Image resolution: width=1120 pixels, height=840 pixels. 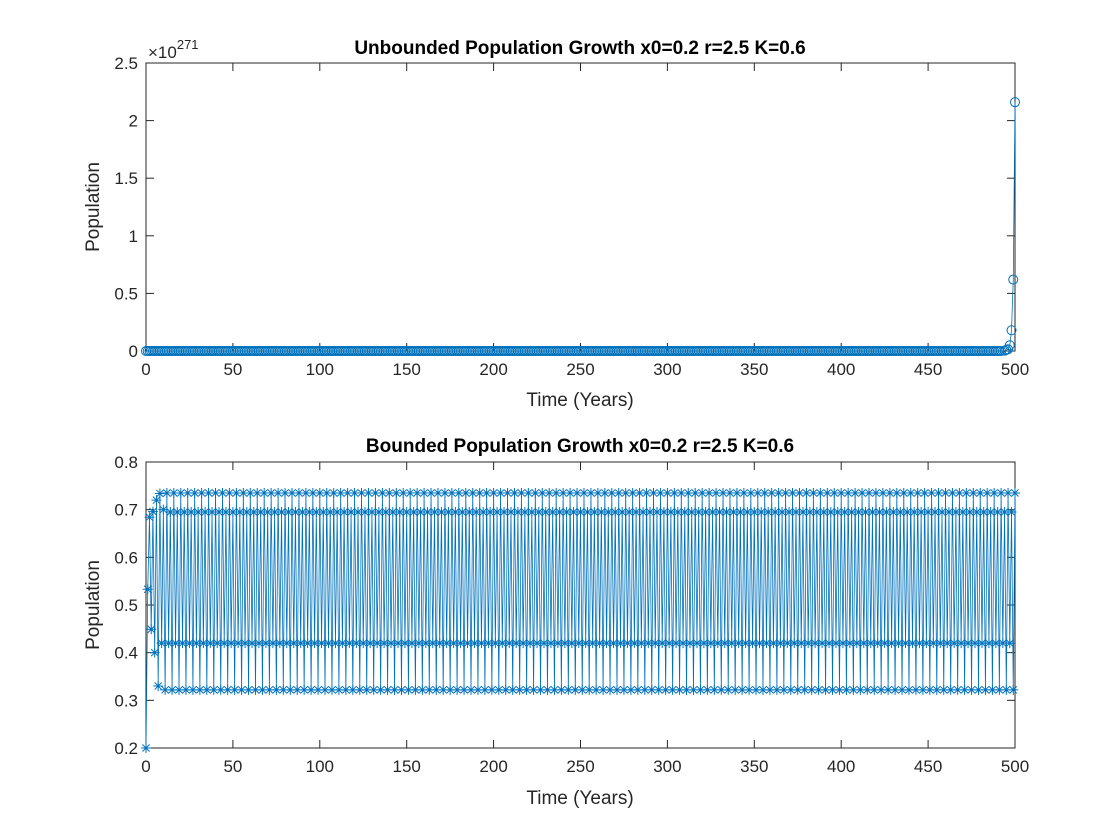 What do you see at coordinates (126, 748) in the screenshot?
I see `y-tick-label: 0.2` at bounding box center [126, 748].